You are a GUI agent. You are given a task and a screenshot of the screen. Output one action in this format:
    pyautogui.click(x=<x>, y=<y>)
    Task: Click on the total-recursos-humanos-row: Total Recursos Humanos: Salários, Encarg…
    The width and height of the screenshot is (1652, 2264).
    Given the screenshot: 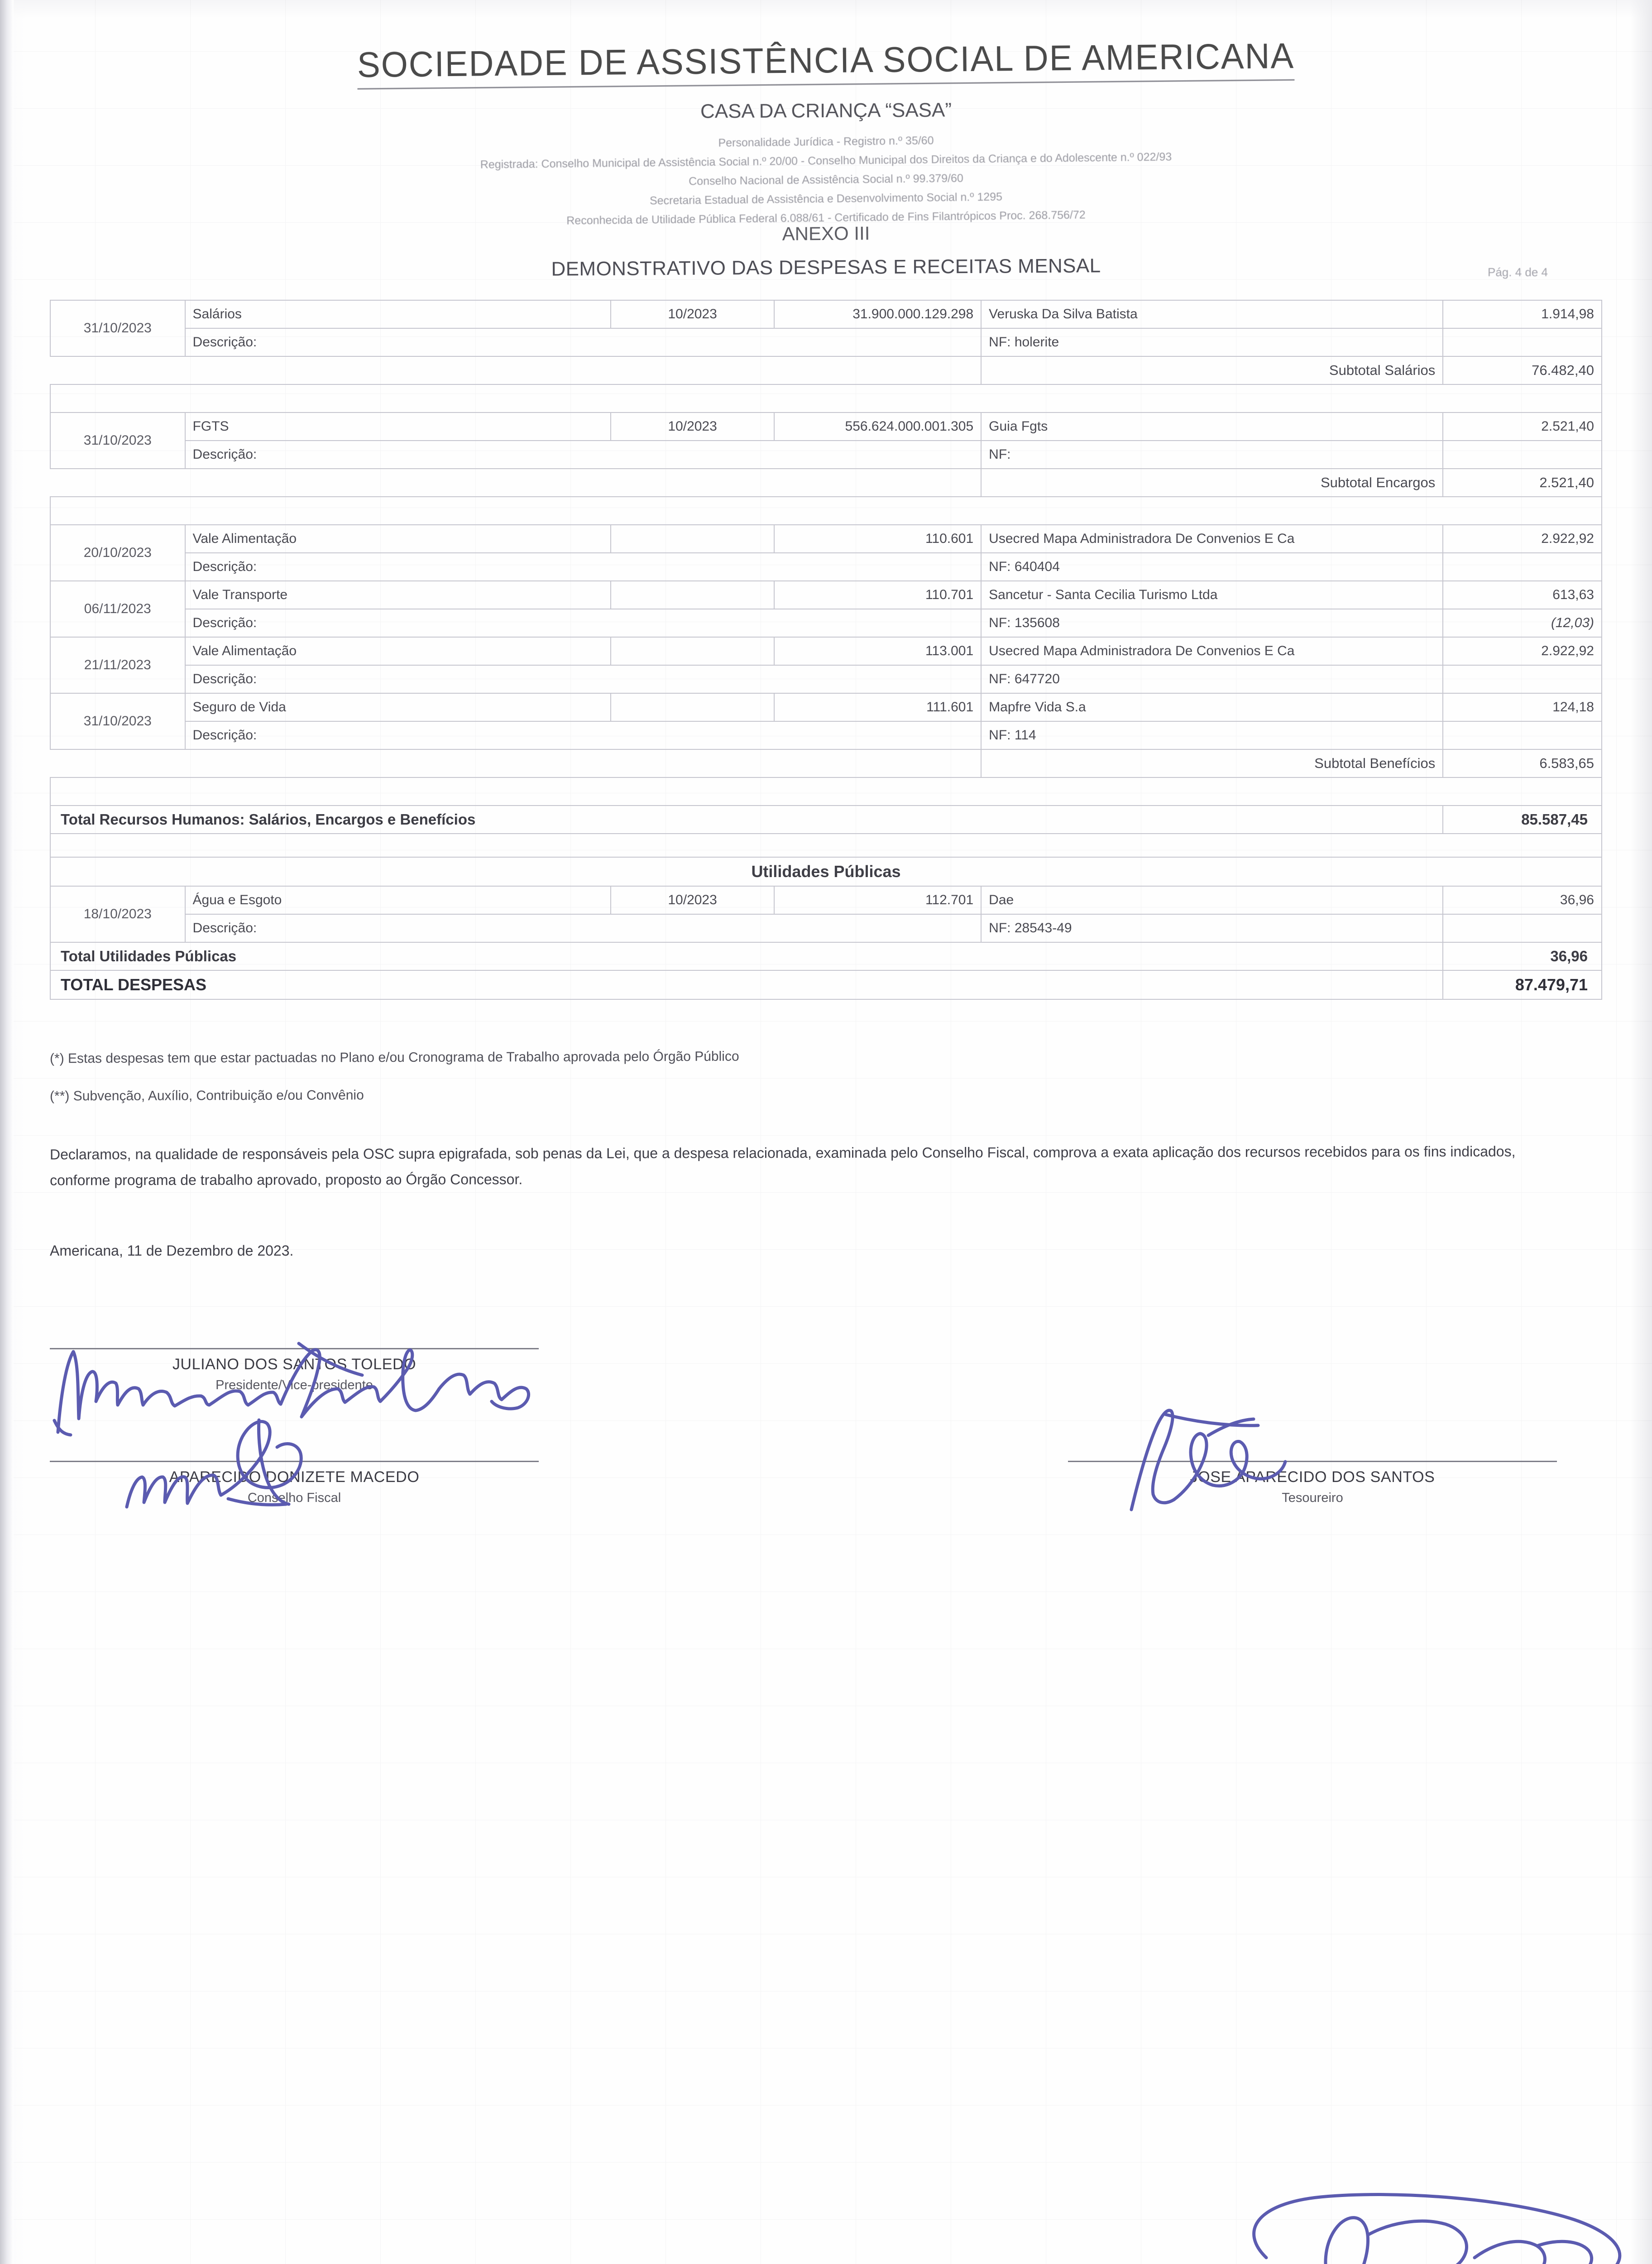 What is the action you would take?
    pyautogui.click(x=825, y=819)
    